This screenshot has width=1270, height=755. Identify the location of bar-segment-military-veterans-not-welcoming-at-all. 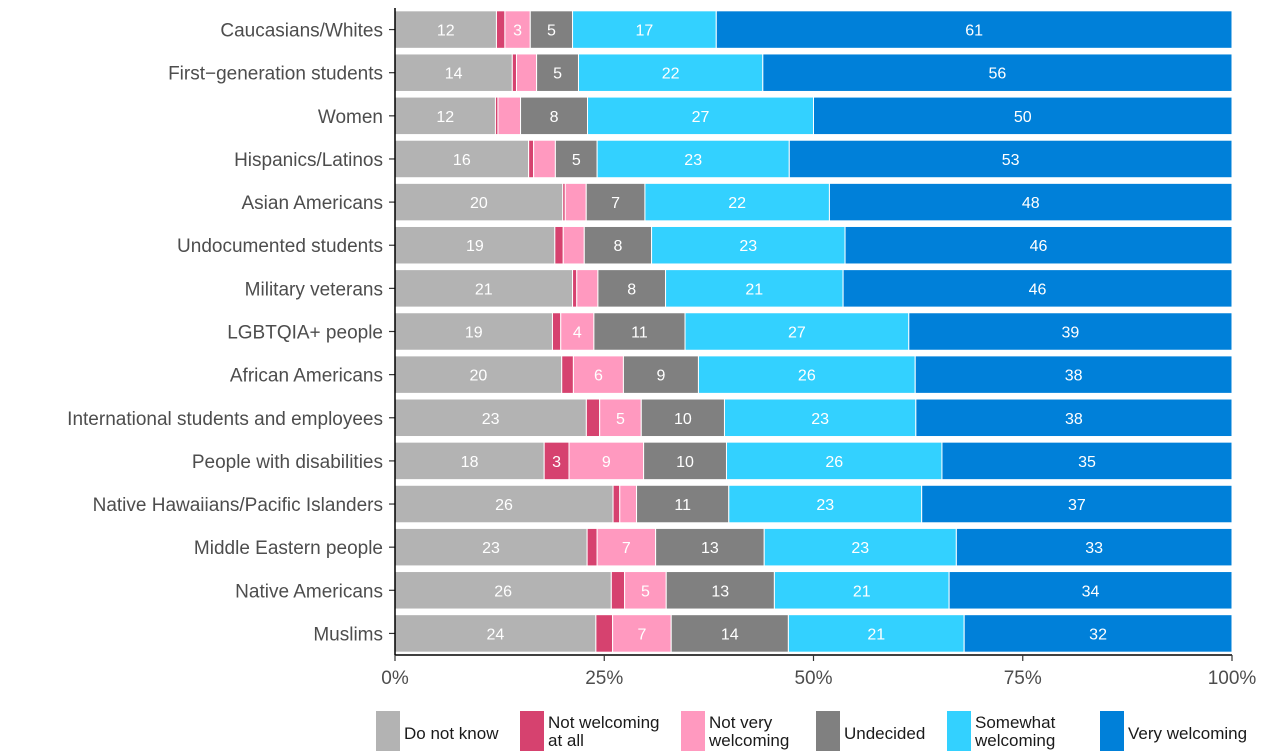
(575, 288).